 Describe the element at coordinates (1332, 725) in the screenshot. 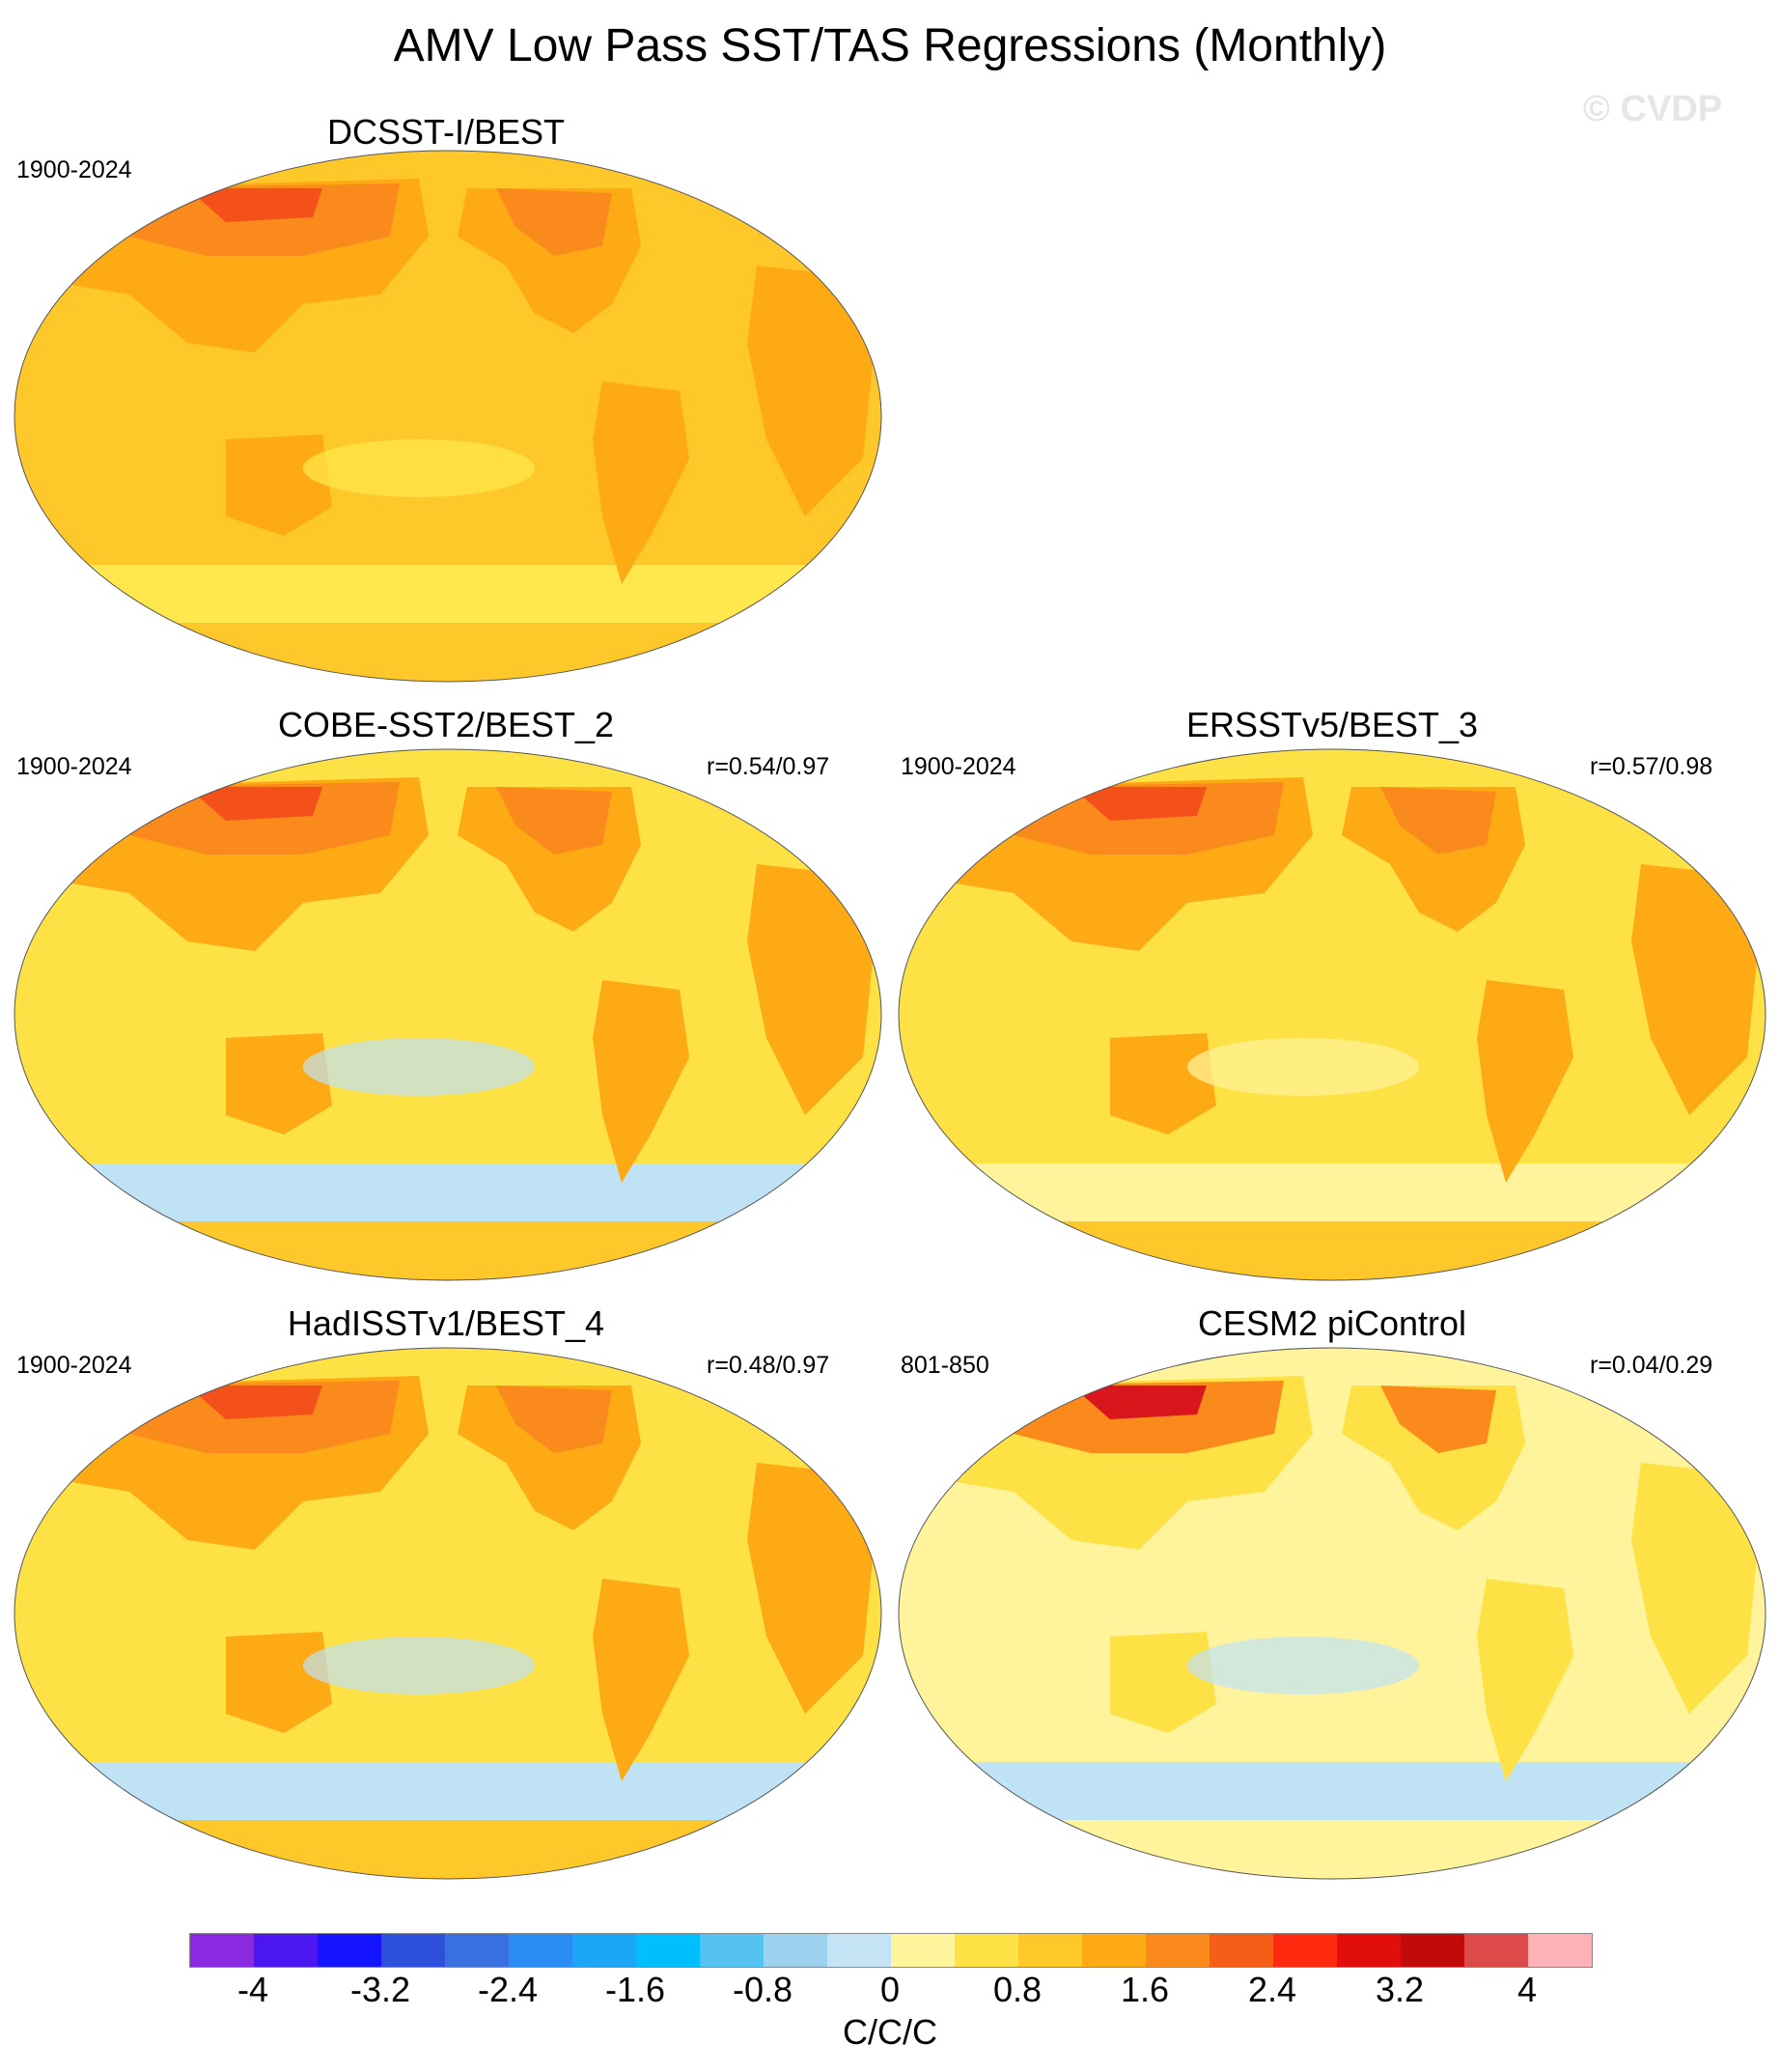

I see `panel-title-ersst: ERSSTv5/BEST_3` at that location.